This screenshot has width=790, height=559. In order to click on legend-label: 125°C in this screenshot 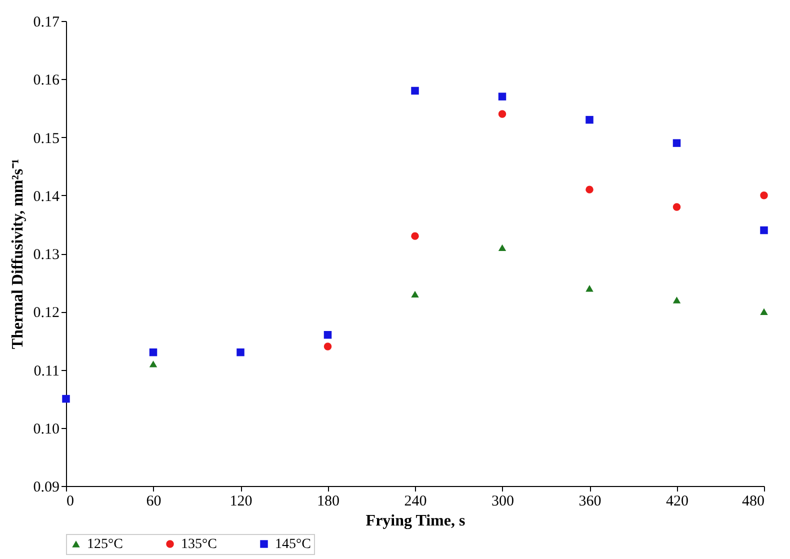, I will do `click(105, 544)`.